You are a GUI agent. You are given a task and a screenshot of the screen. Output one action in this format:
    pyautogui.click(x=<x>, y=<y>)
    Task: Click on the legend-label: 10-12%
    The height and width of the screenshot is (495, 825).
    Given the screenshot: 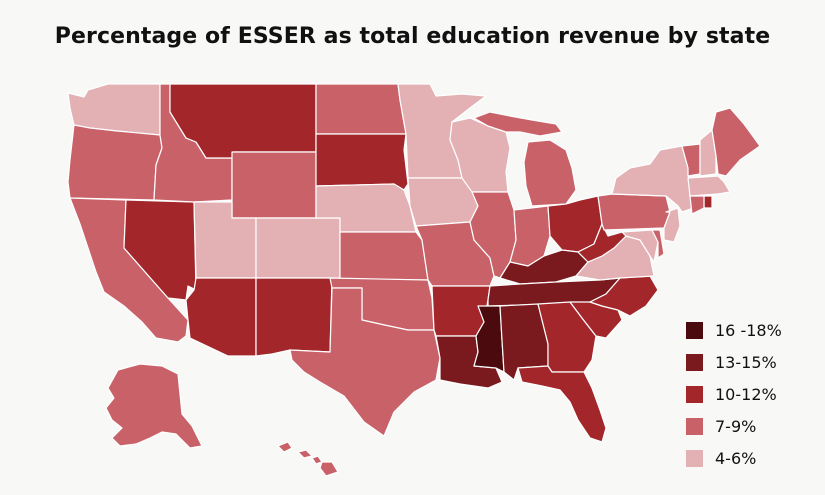 What is the action you would take?
    pyautogui.click(x=746, y=394)
    